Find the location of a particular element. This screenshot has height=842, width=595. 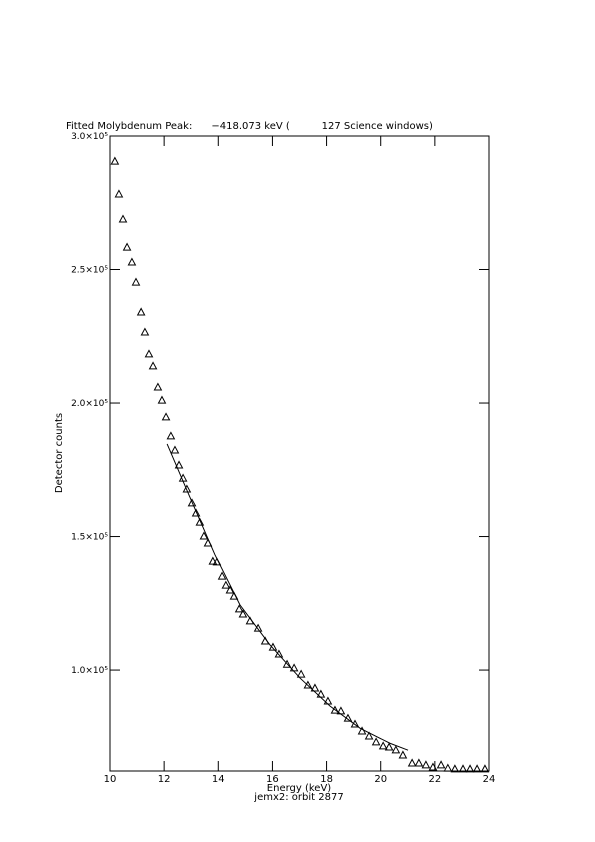

y-tick-label: 1.0×10⁵ is located at coordinates (89, 671).